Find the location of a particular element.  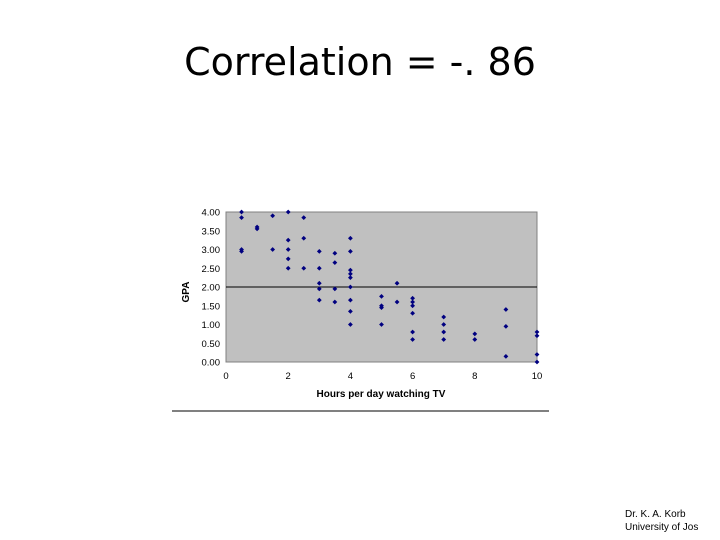

y-tick-label: 2.00 is located at coordinates (211, 288).